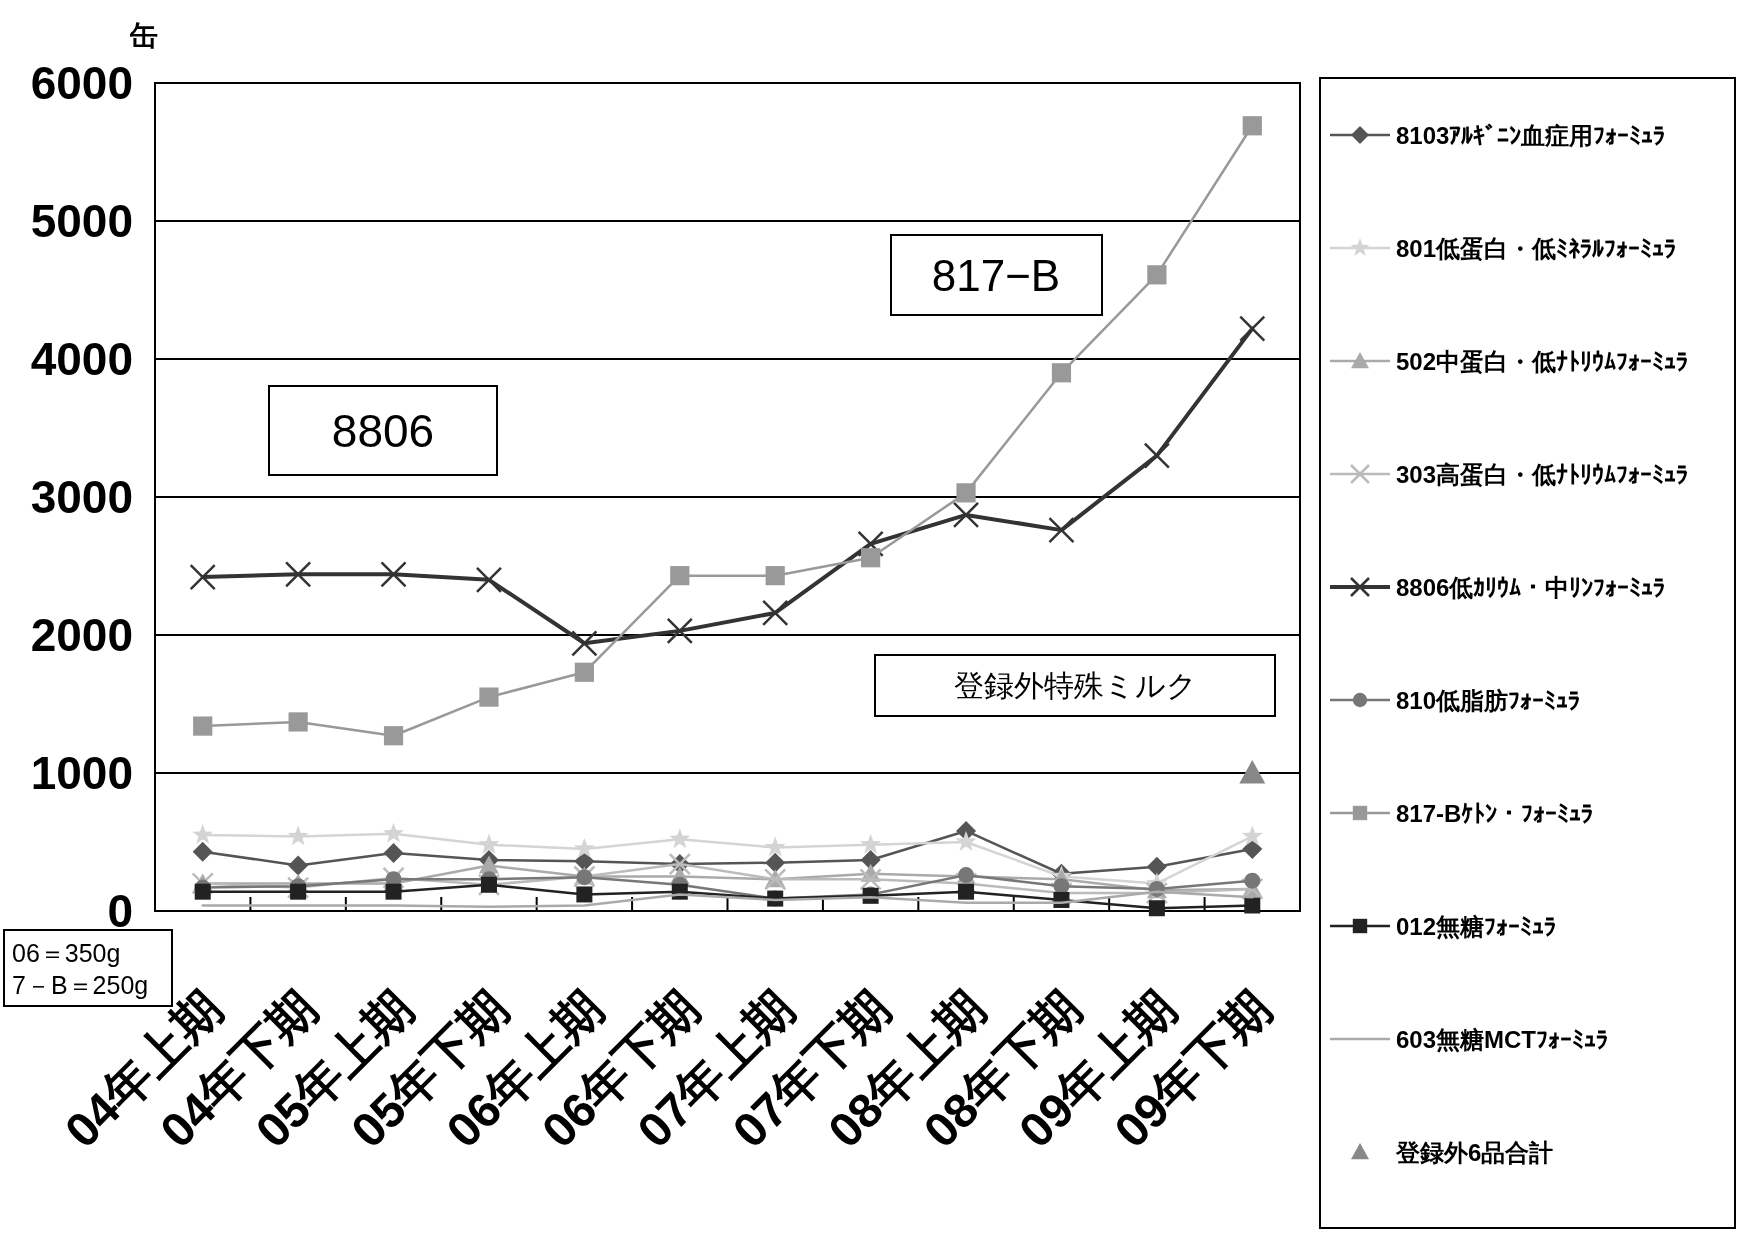  Describe the element at coordinates (1488, 700) in the screenshot. I see `legend-label: 810低脂肪ﾌｫｰﾐｭﾗ` at that location.